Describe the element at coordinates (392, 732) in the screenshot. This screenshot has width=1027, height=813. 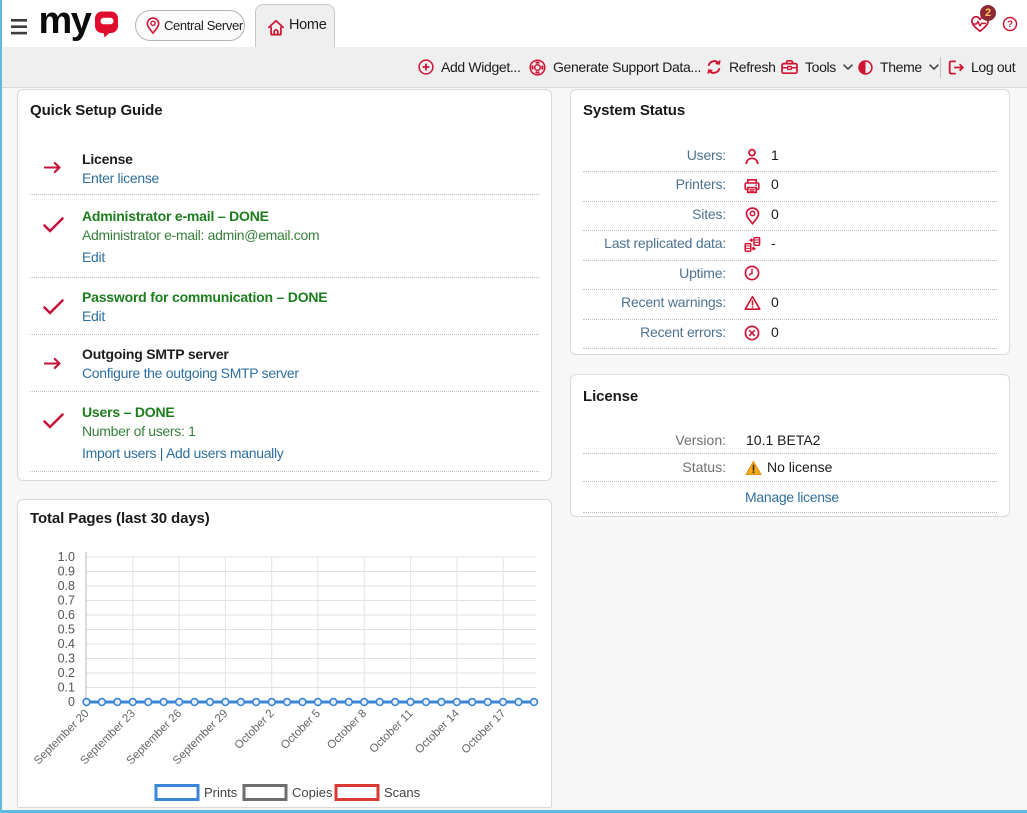
I see `svg-text: October 11` at that location.